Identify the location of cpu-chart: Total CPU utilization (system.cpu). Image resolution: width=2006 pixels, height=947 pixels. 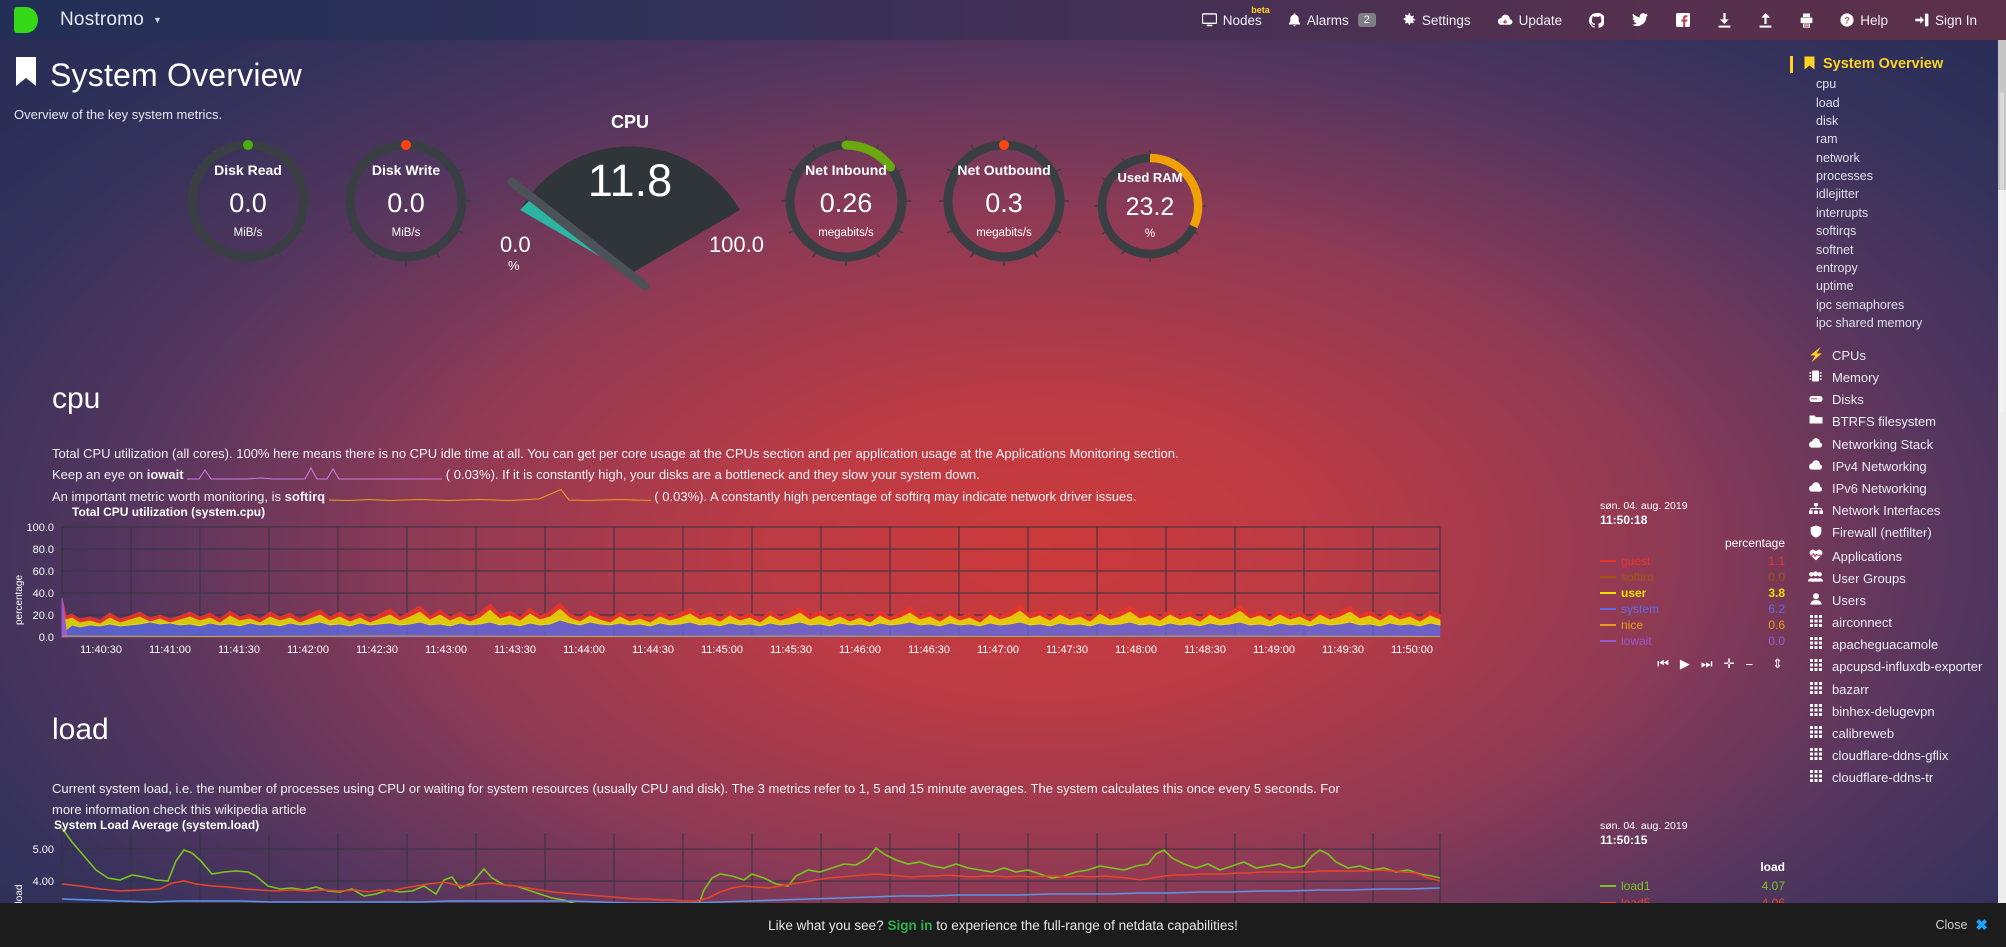
(903, 535).